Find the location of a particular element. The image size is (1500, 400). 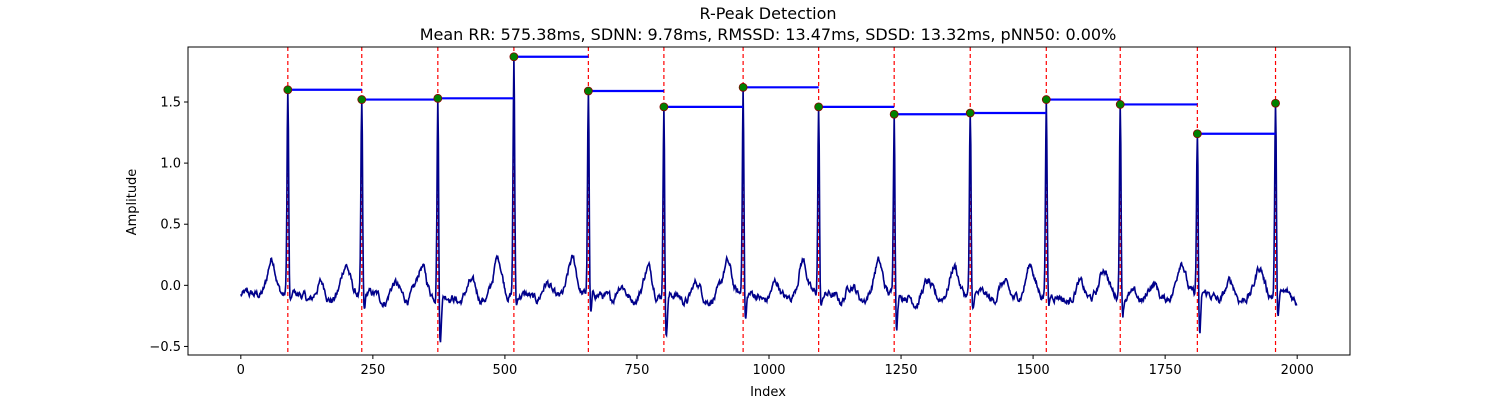

x-axis-label: Index is located at coordinates (768, 392).